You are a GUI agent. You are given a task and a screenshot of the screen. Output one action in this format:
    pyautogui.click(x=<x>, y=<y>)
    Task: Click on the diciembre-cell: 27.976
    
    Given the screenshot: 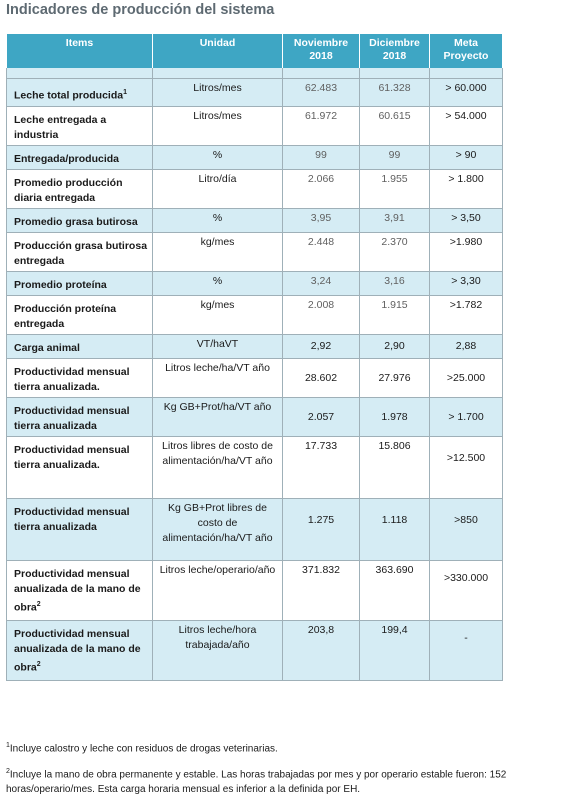 What is the action you would take?
    pyautogui.click(x=394, y=378)
    